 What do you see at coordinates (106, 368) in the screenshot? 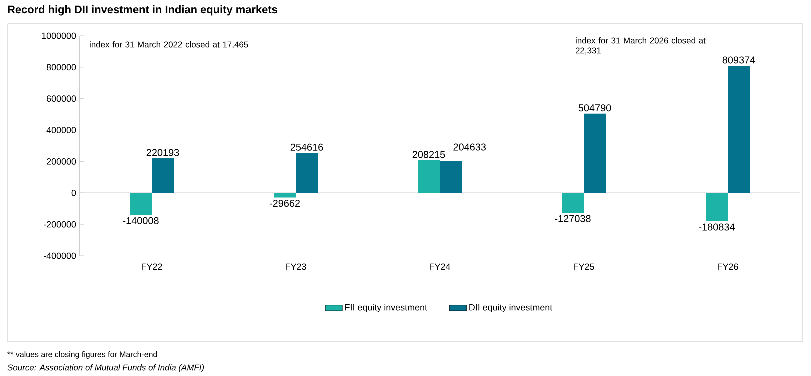
I see `source-note: Source: Association of Mutual Funds of India (AMFI)` at bounding box center [106, 368].